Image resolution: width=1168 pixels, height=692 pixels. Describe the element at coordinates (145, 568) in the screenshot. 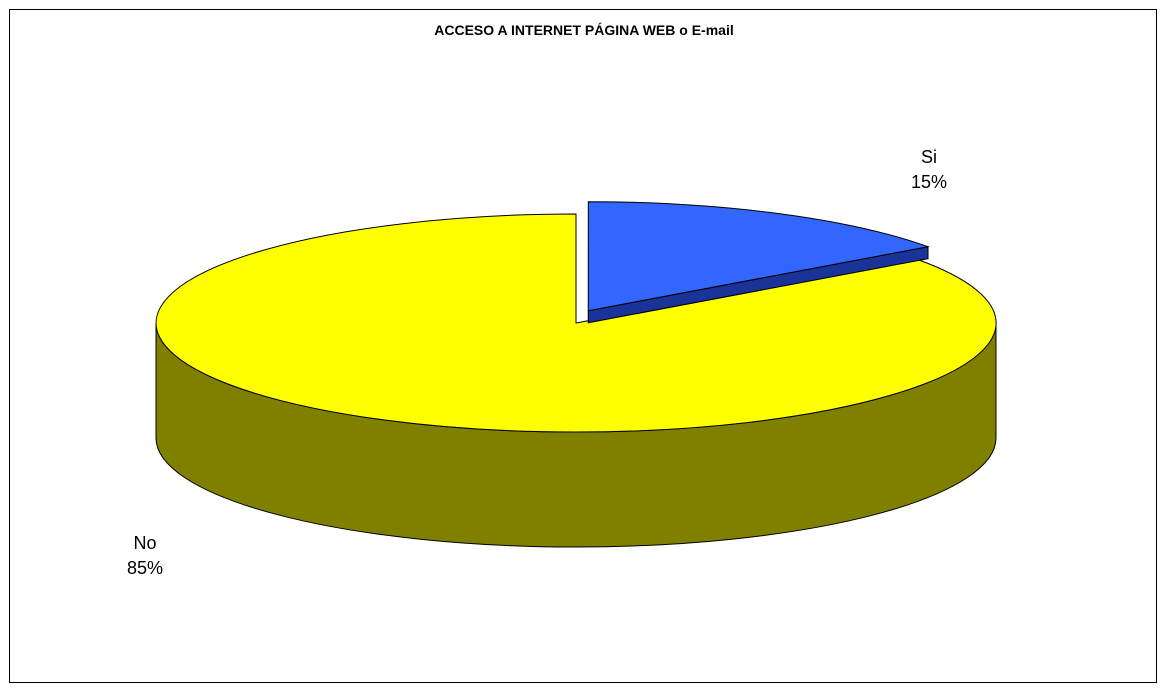

I see `slice-label-no-value: 85%` at that location.